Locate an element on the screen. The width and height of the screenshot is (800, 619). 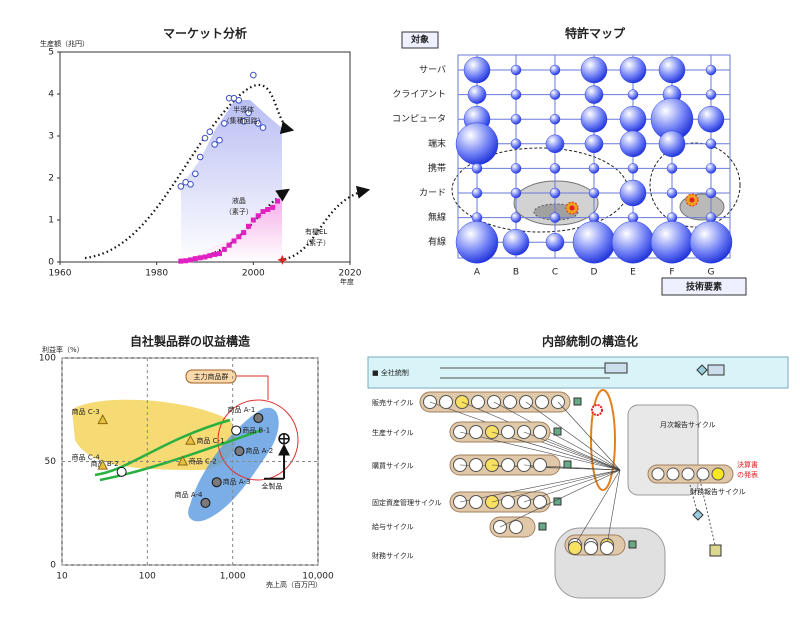
release-label: 決算書 is located at coordinates (747, 464).